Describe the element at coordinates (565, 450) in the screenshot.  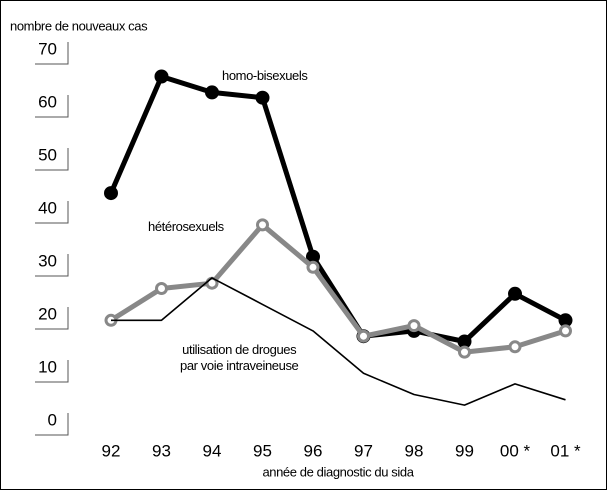
I see `x-tick-label: 01 *` at that location.